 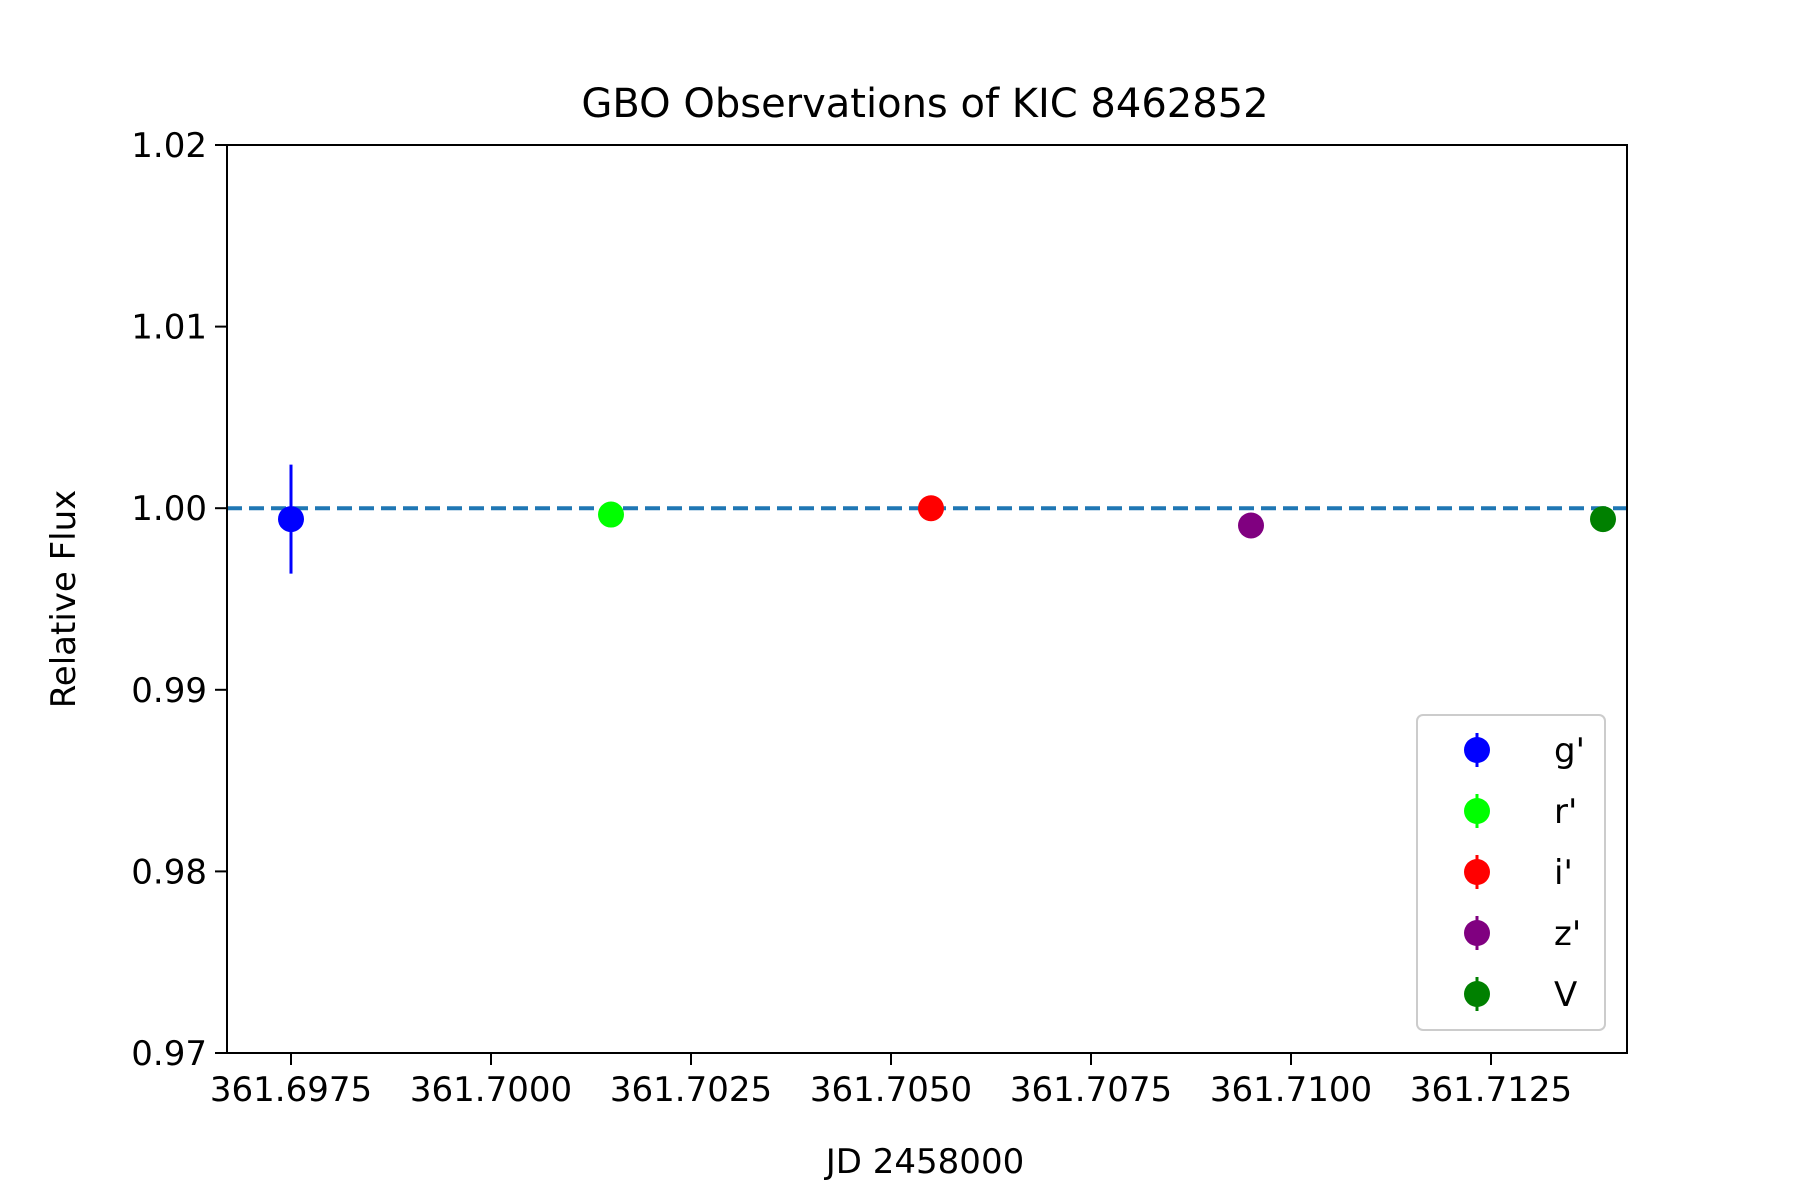 I want to click on legend-label: V, so click(x=1565, y=995).